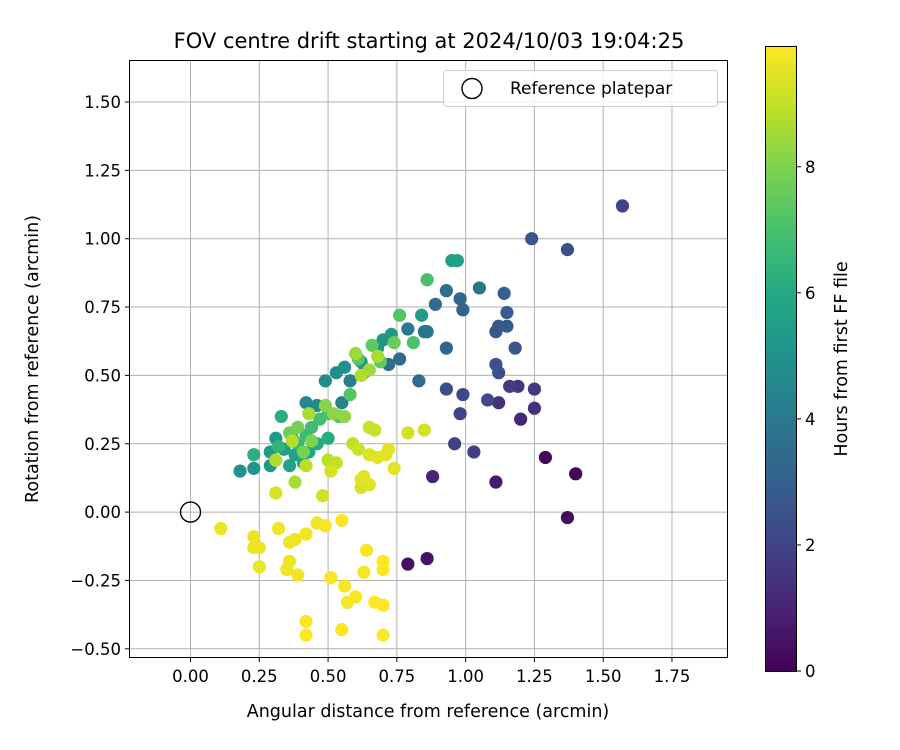 This screenshot has height=750, width=900. Describe the element at coordinates (102, 512) in the screenshot. I see `y-tick-label-2: 0.00` at that location.